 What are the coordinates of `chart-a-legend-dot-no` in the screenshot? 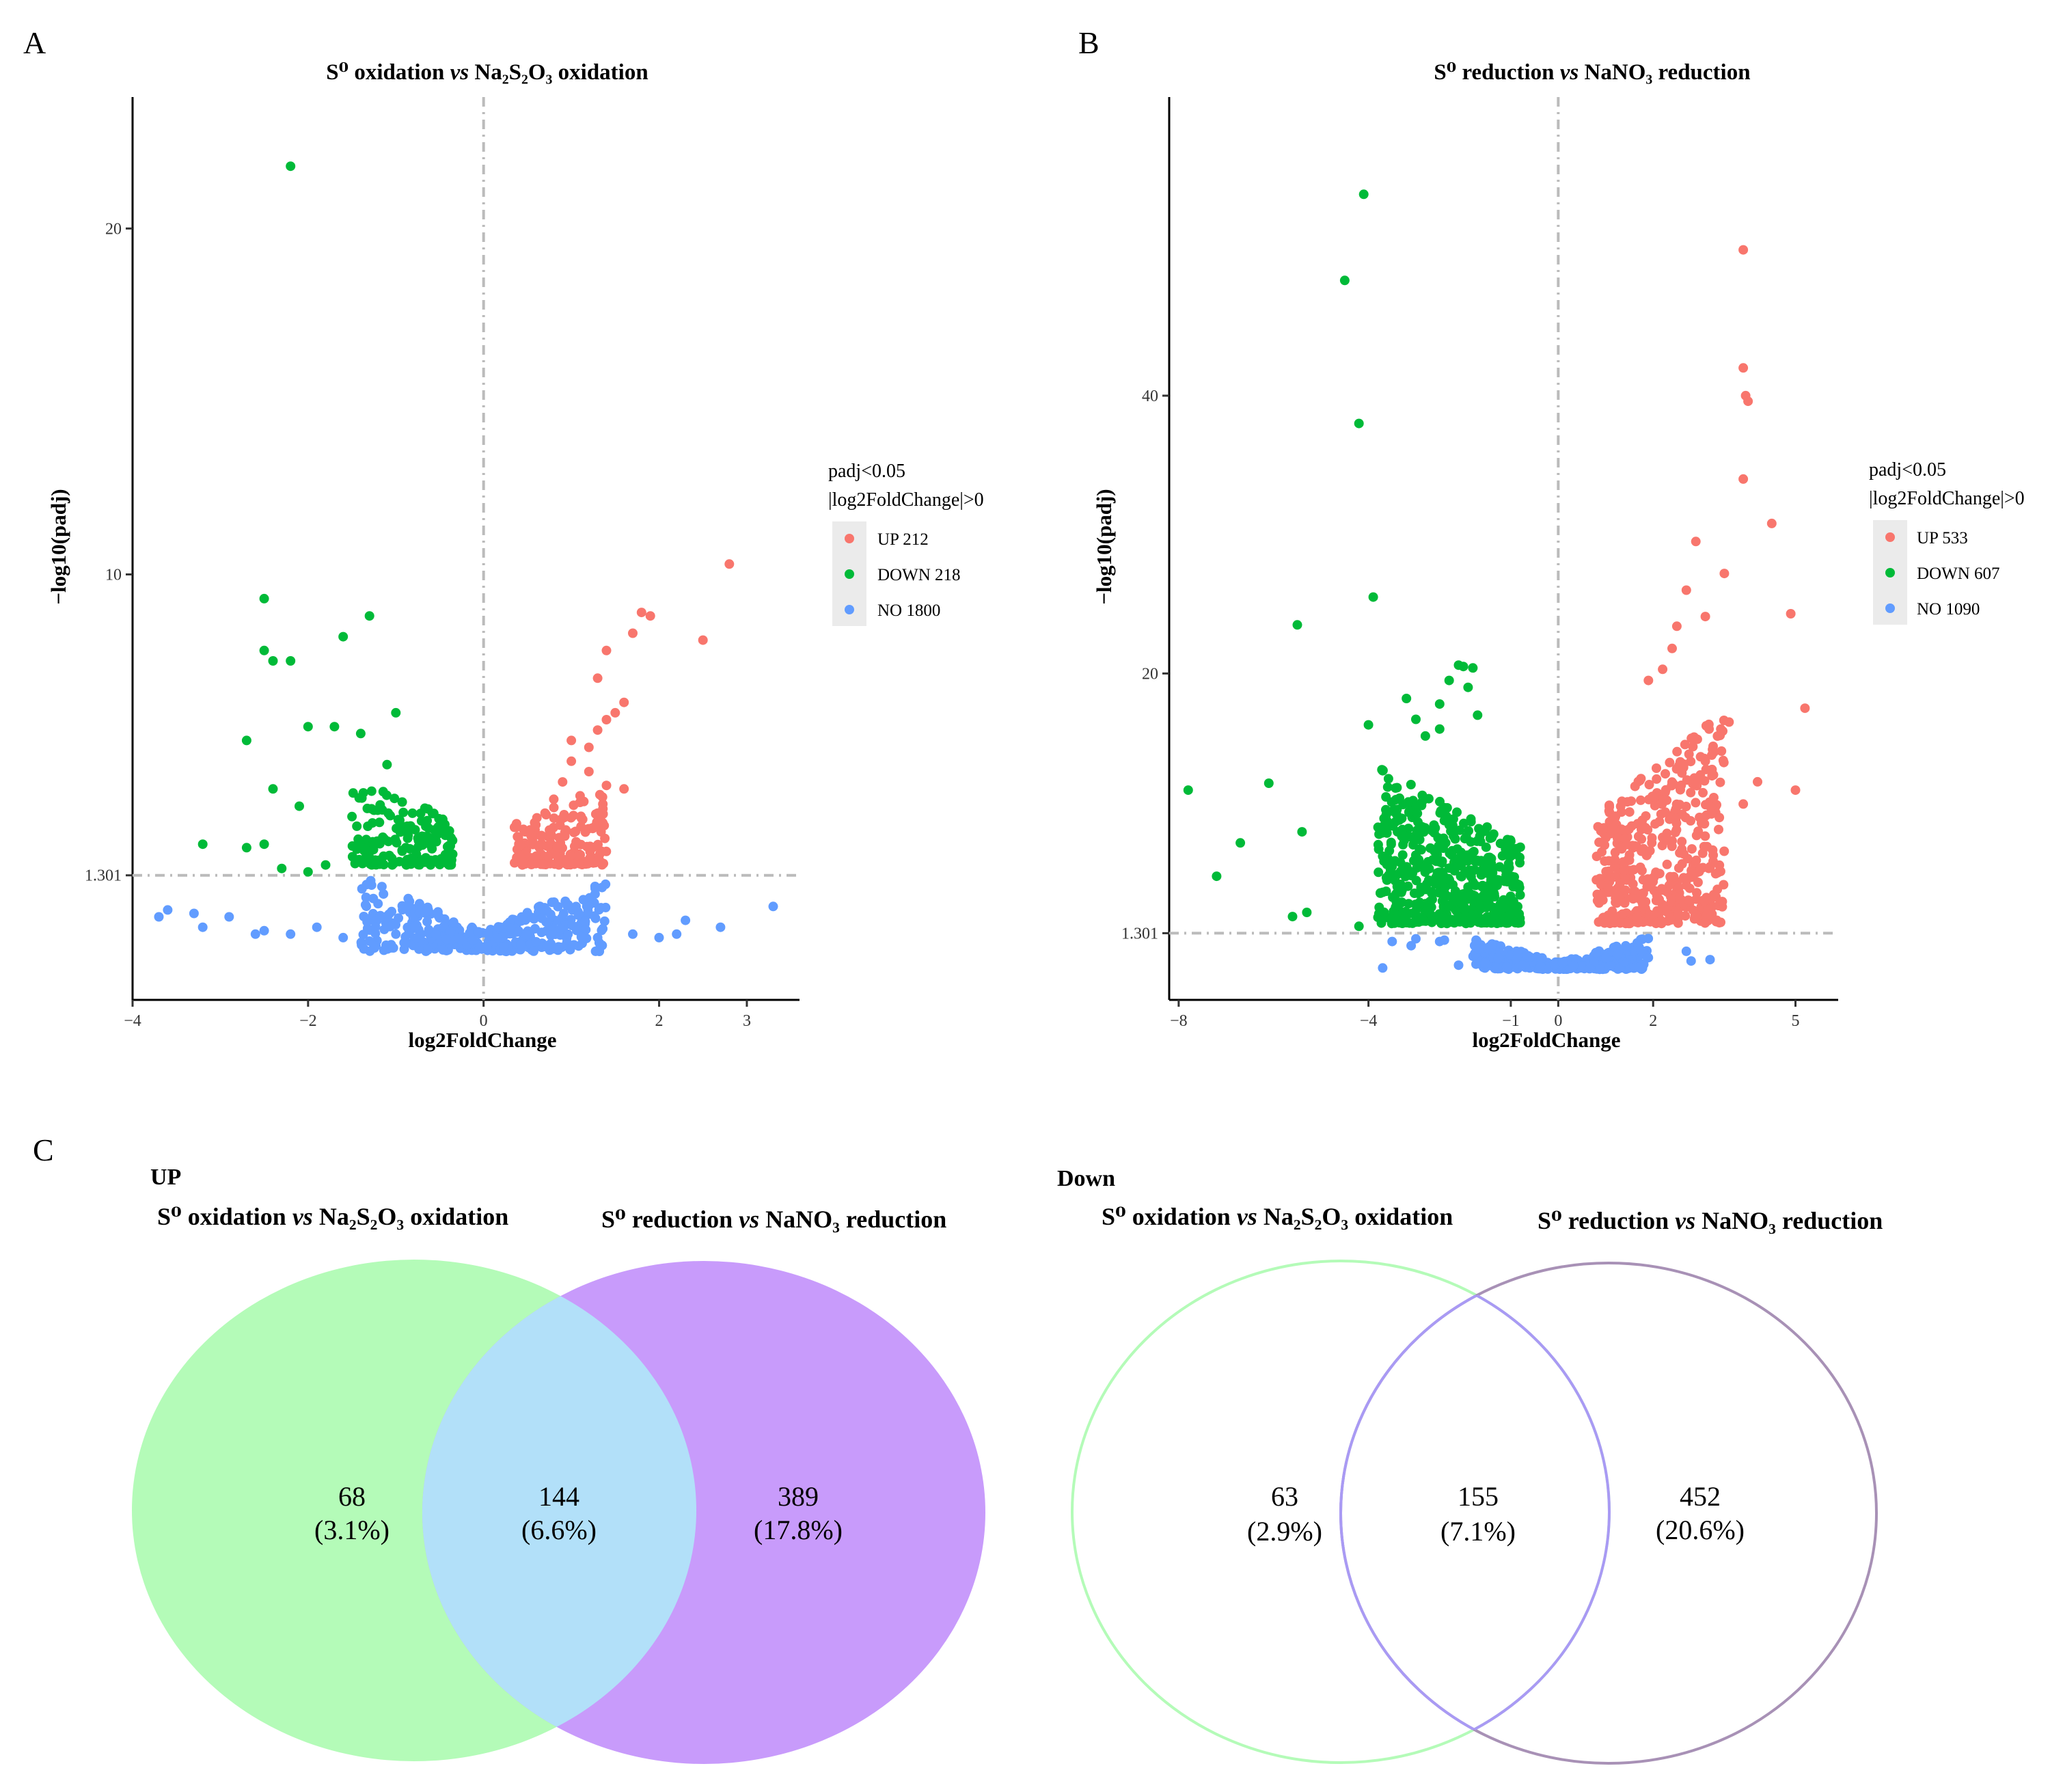 It's located at (849, 609).